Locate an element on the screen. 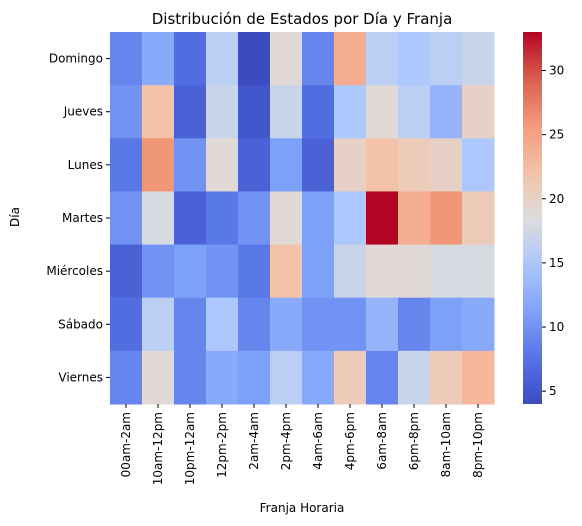 The height and width of the screenshot is (526, 582). x-tick-label: 00am-2am is located at coordinates (126, 444).